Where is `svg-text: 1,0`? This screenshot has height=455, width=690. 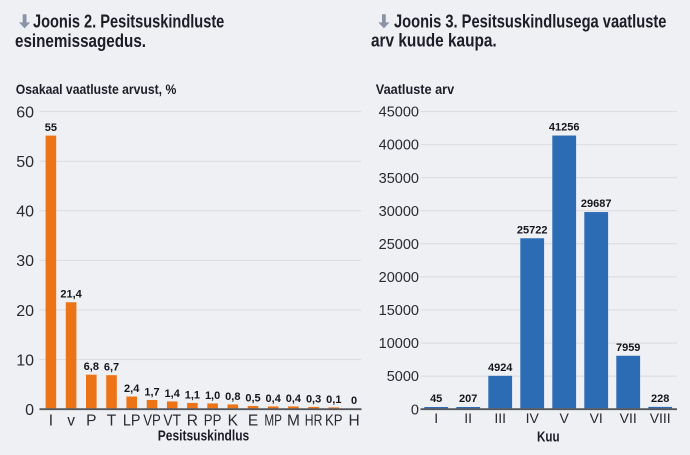
svg-text: 1,0 is located at coordinates (212, 396).